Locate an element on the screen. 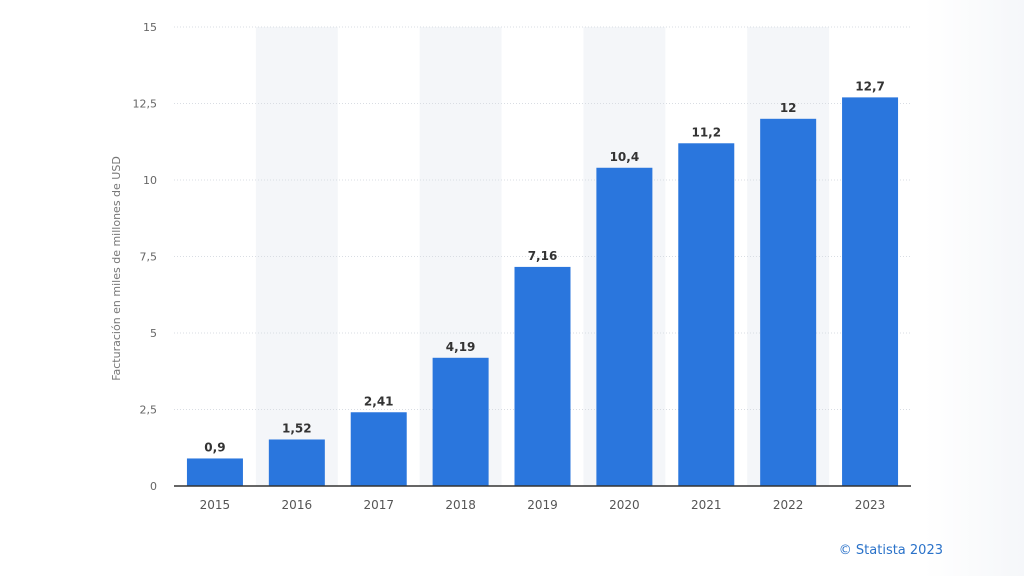 The height and width of the screenshot is (576, 1024). x-tick-label: 2020 is located at coordinates (624, 505).